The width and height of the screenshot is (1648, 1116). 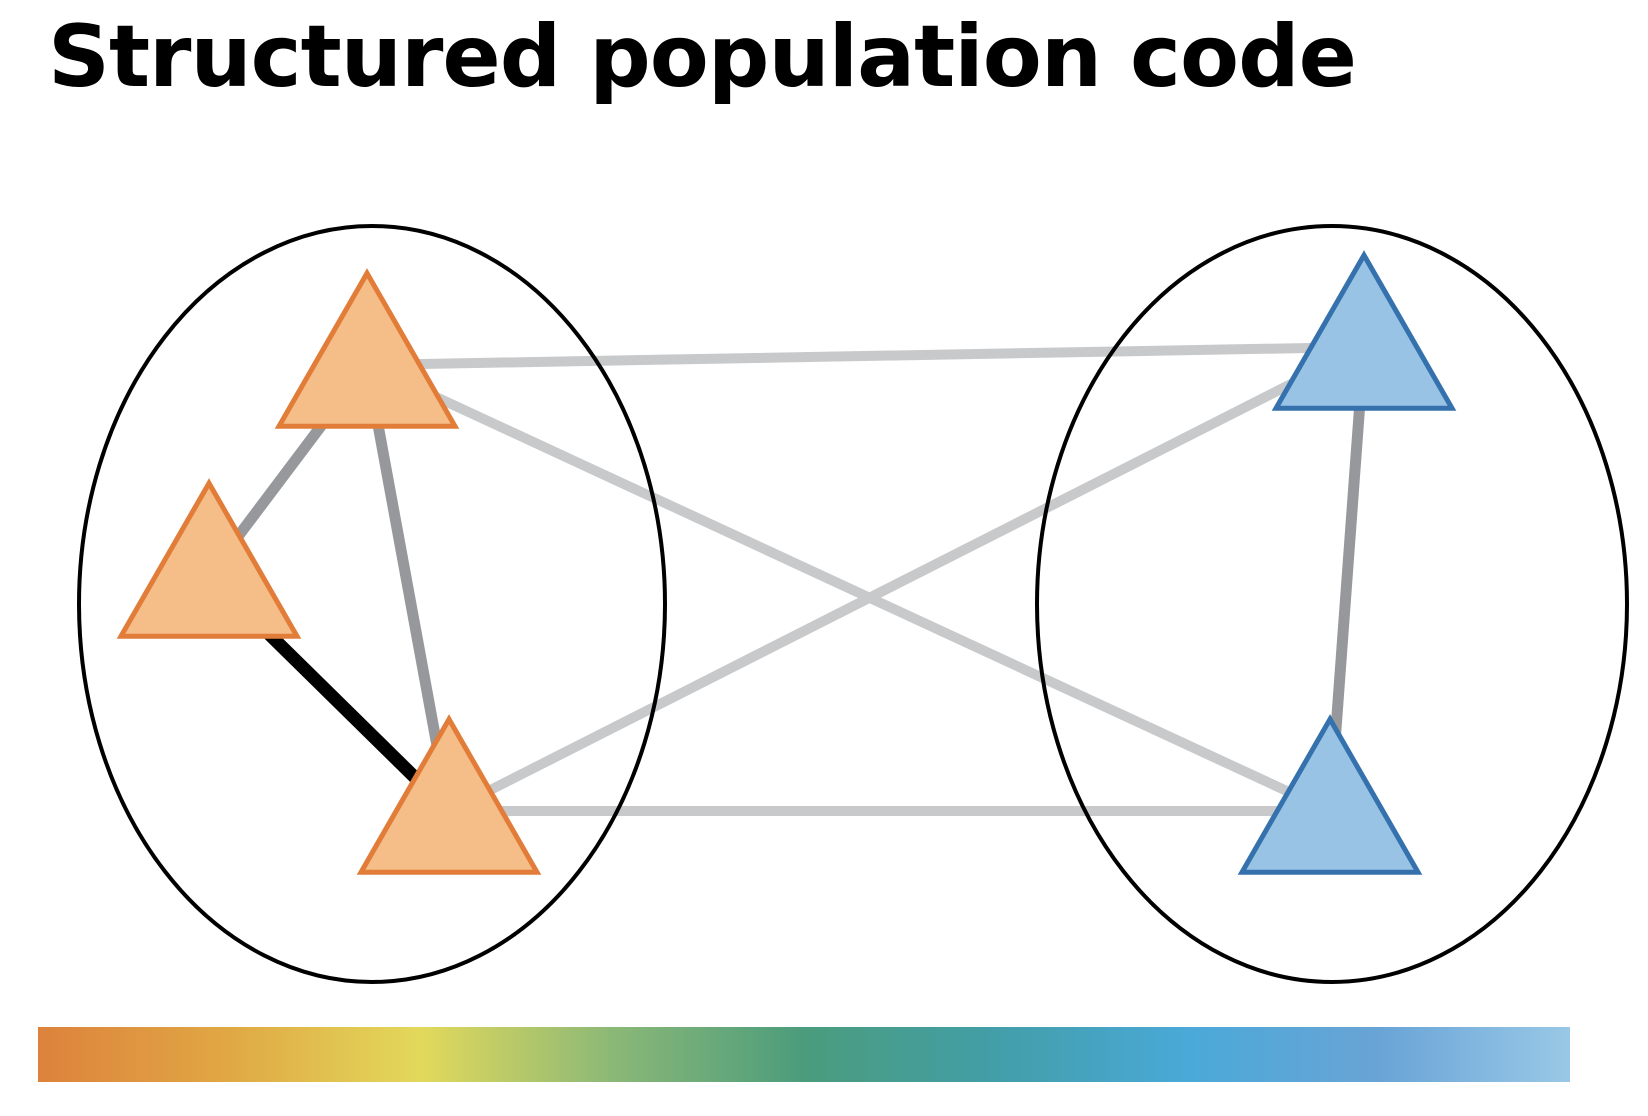 I want to click on neuron-triangle-b1, so click(x=1364, y=330).